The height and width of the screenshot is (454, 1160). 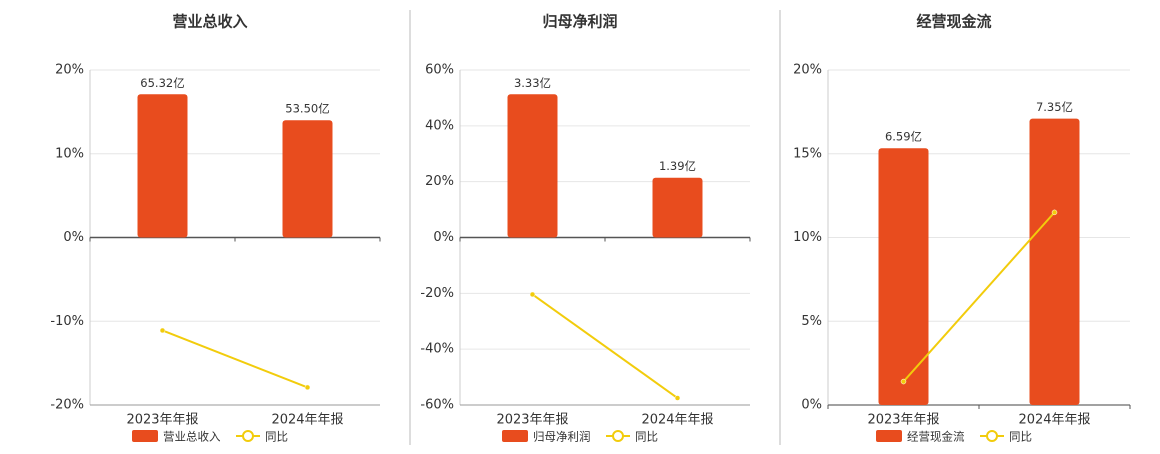 I want to click on y-tick-label: 5%, so click(x=811, y=321).